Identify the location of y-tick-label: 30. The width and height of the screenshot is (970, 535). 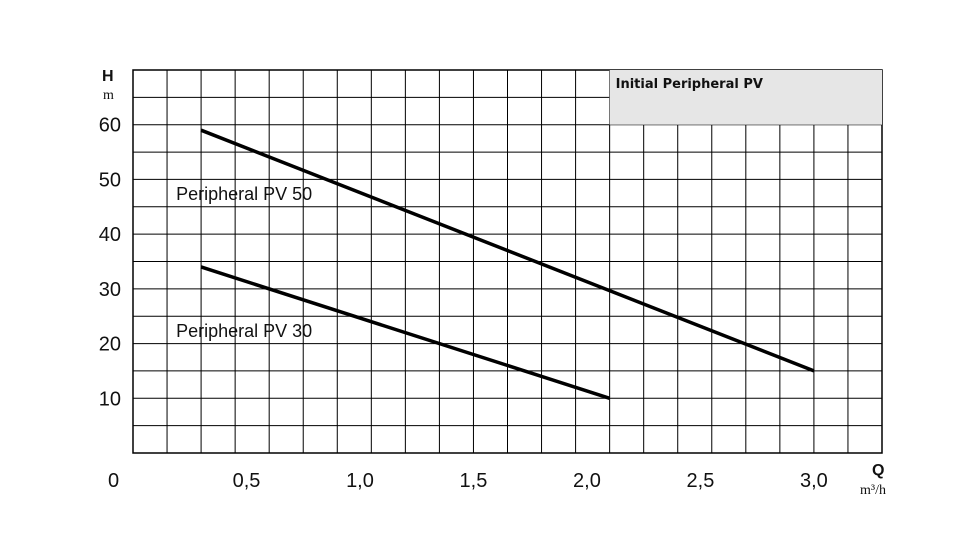
(110, 290).